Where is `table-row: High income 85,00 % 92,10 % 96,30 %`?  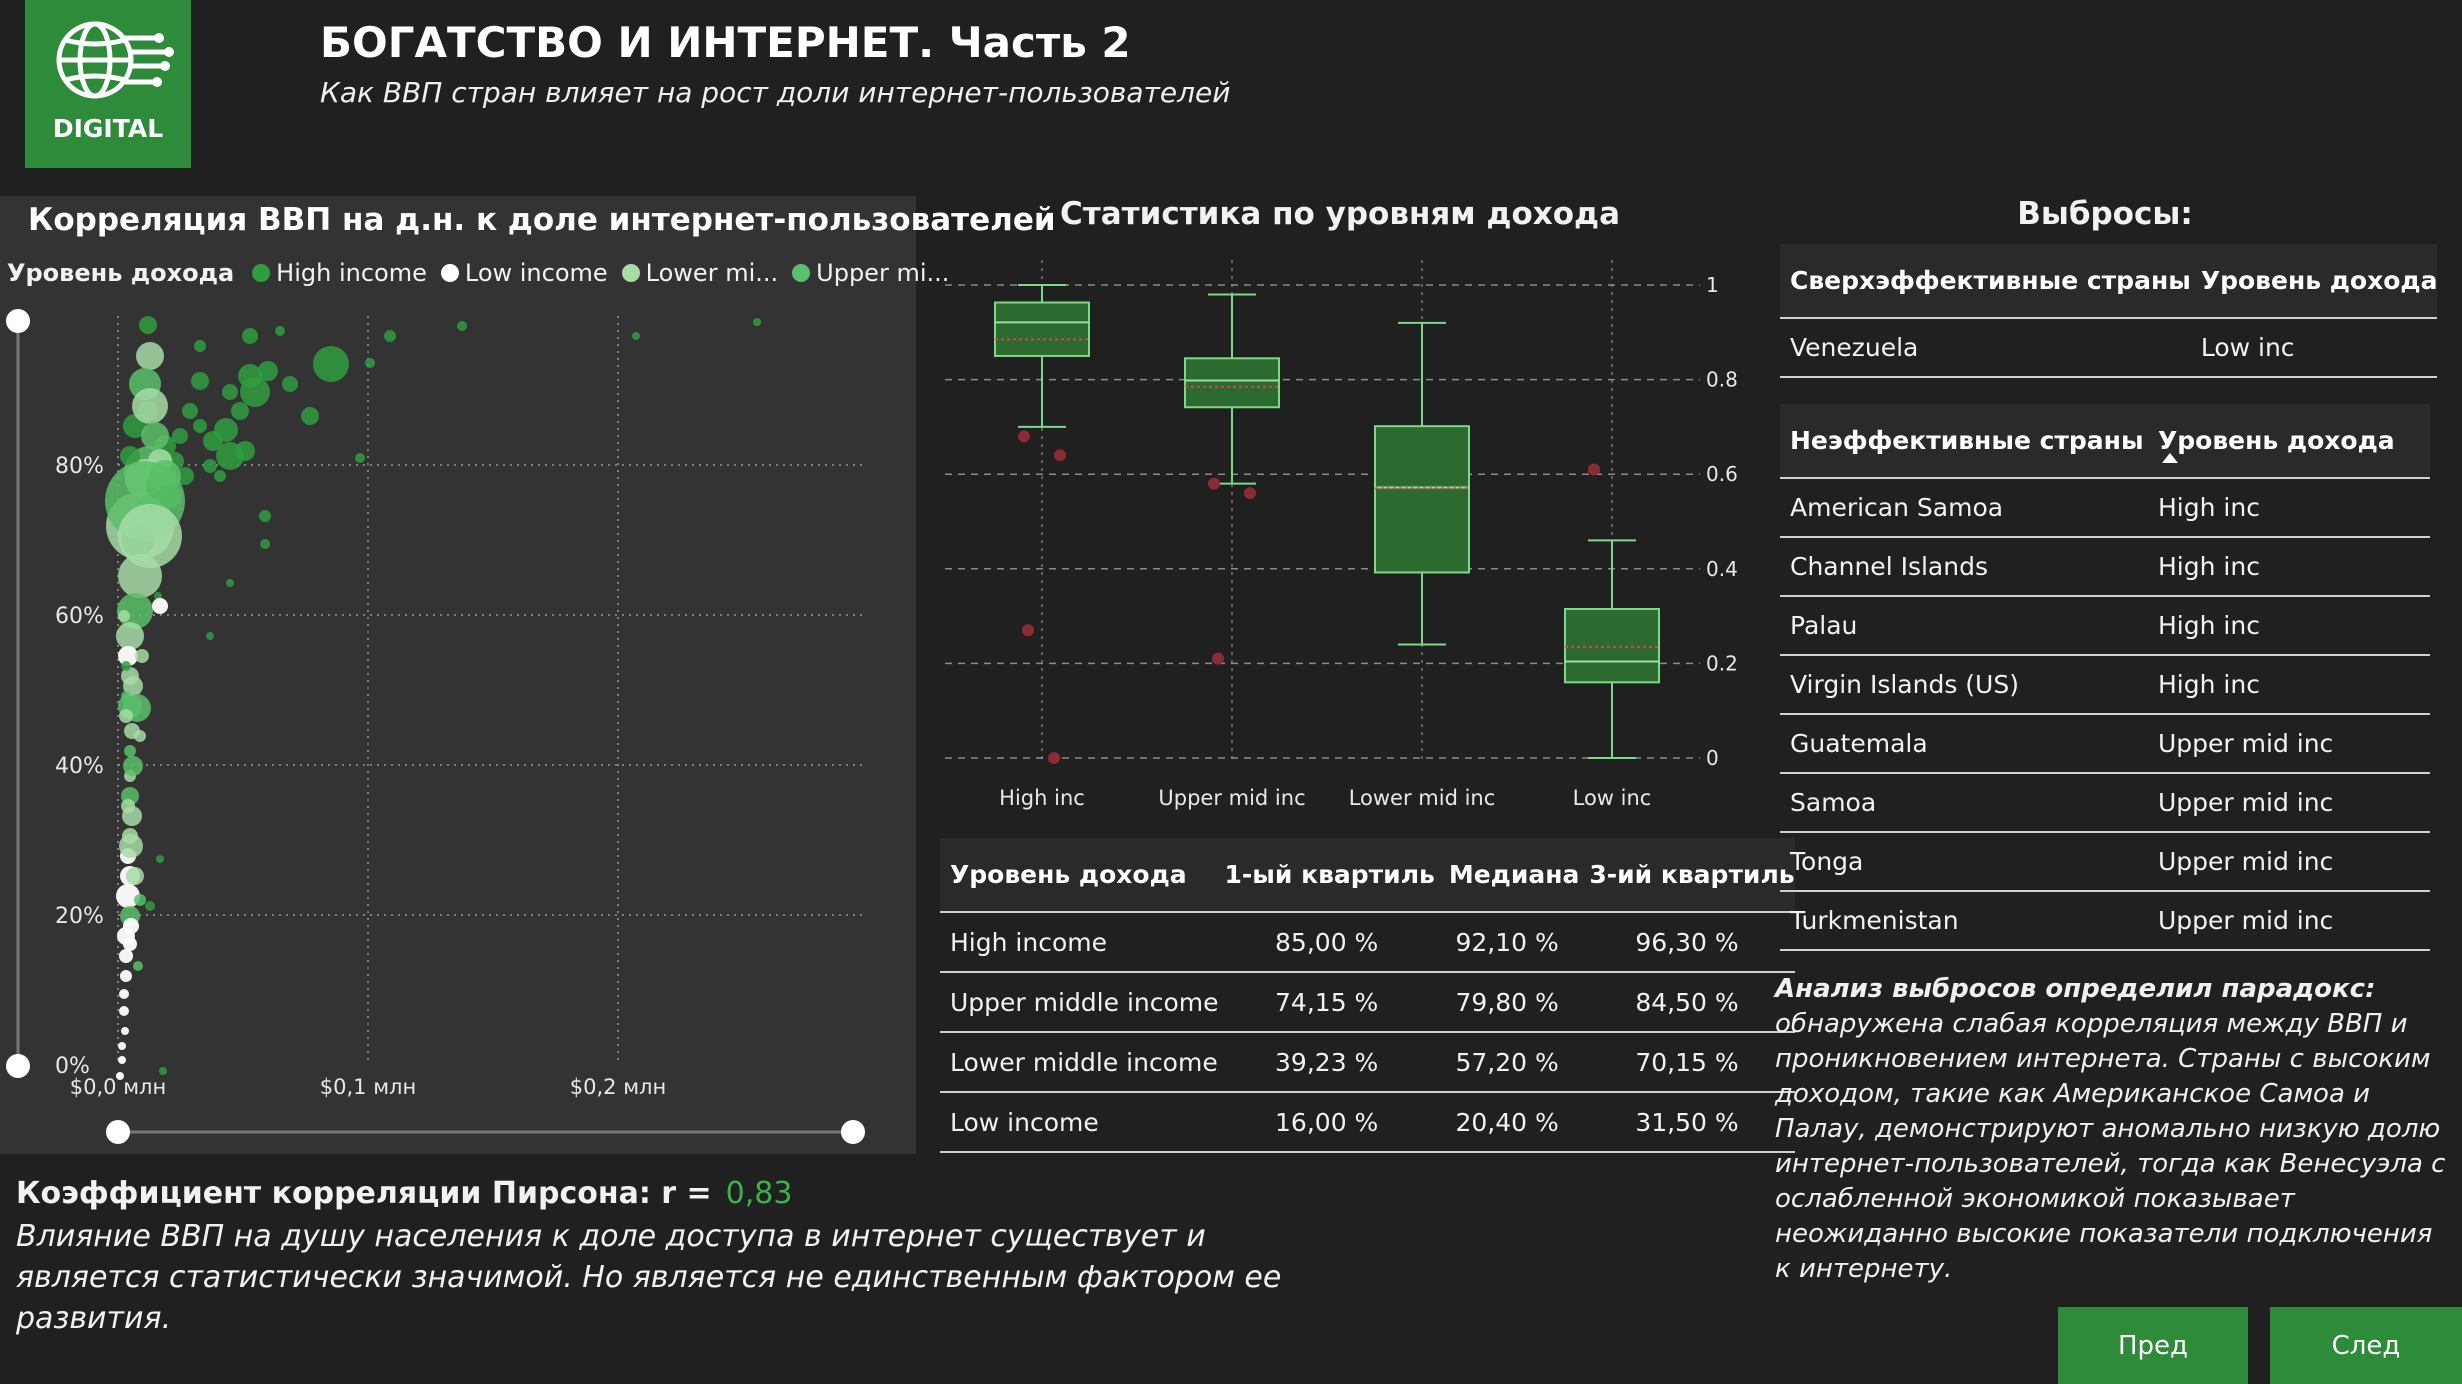
table-row: High income 85,00 % 92,10 % 96,30 % is located at coordinates (1367, 942).